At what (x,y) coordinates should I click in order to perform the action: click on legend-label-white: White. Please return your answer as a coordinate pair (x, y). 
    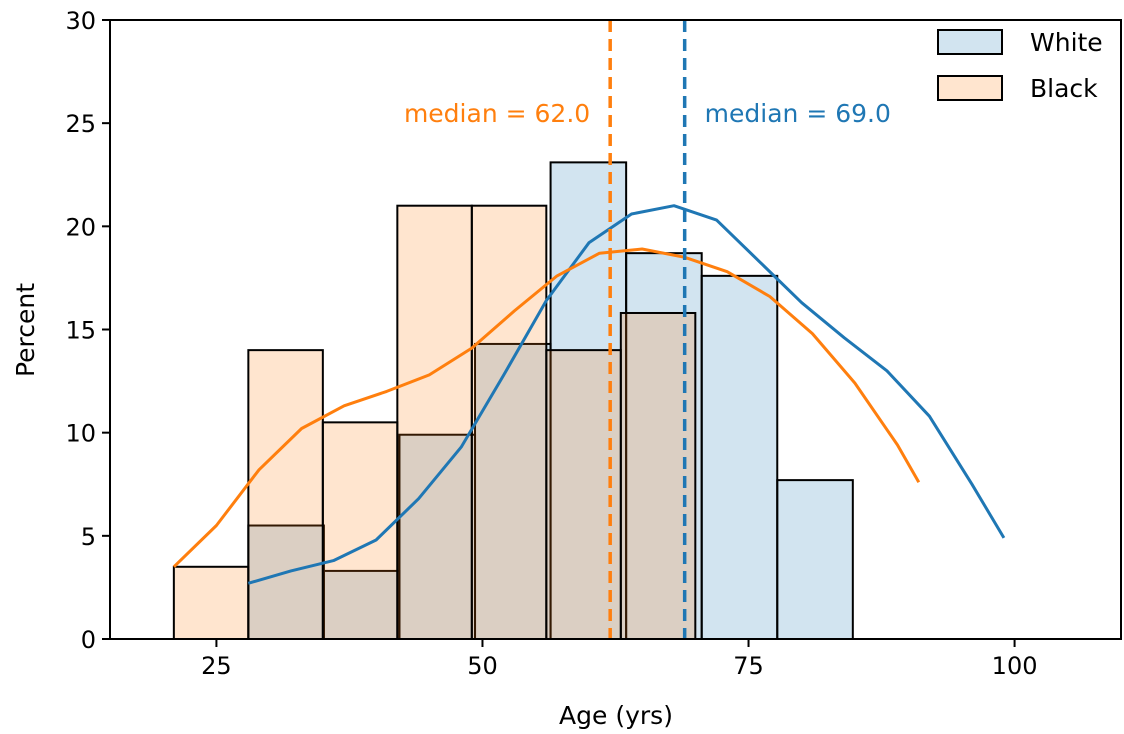
    Looking at the image, I should click on (1066, 42).